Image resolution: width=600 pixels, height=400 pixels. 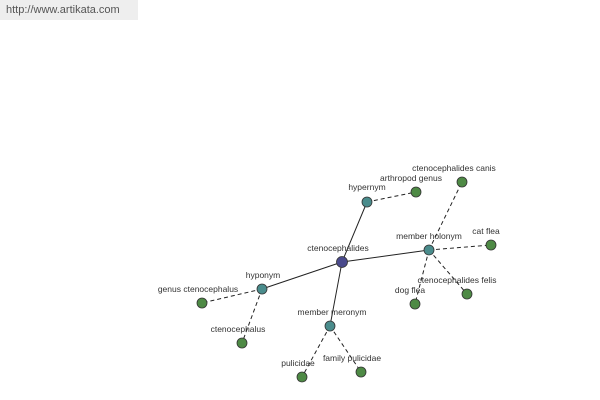 What do you see at coordinates (429, 236) in the screenshot?
I see `node-label: member holonym` at bounding box center [429, 236].